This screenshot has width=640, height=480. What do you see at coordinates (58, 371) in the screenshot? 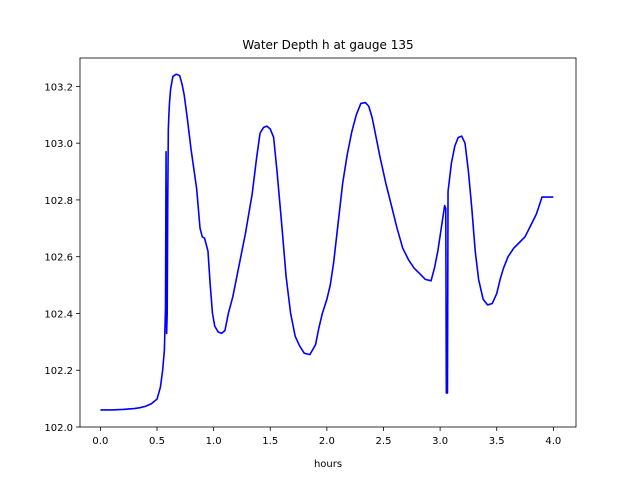
I see `y-tick-label: 102.2` at bounding box center [58, 371].